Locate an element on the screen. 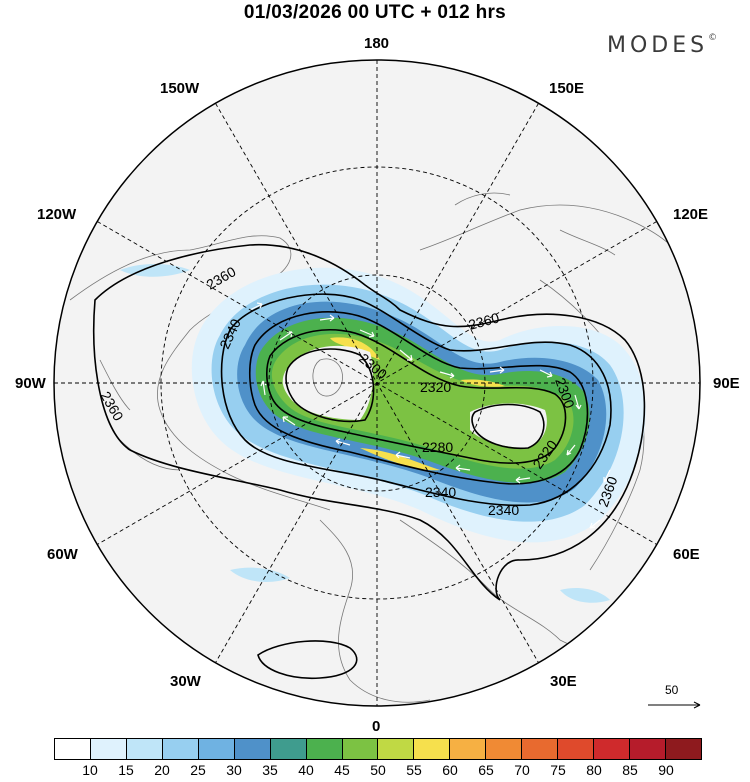 This screenshot has width=750, height=782. colorbar-tick-label: 25 is located at coordinates (198, 770).